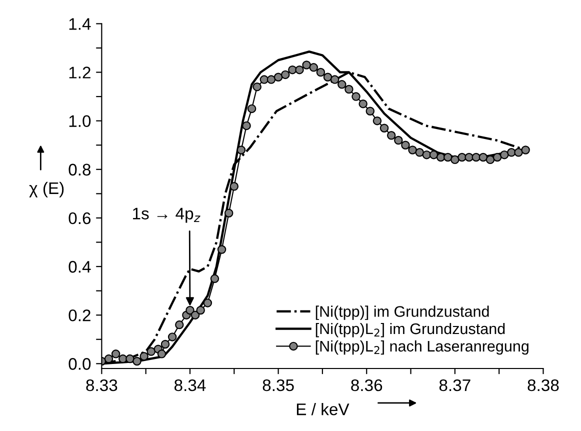 This screenshot has width=581, height=431. Describe the element at coordinates (410, 330) in the screenshot. I see `legend-label: [Ni(tpp)L$_{2}$] im Grundzustand` at that location.